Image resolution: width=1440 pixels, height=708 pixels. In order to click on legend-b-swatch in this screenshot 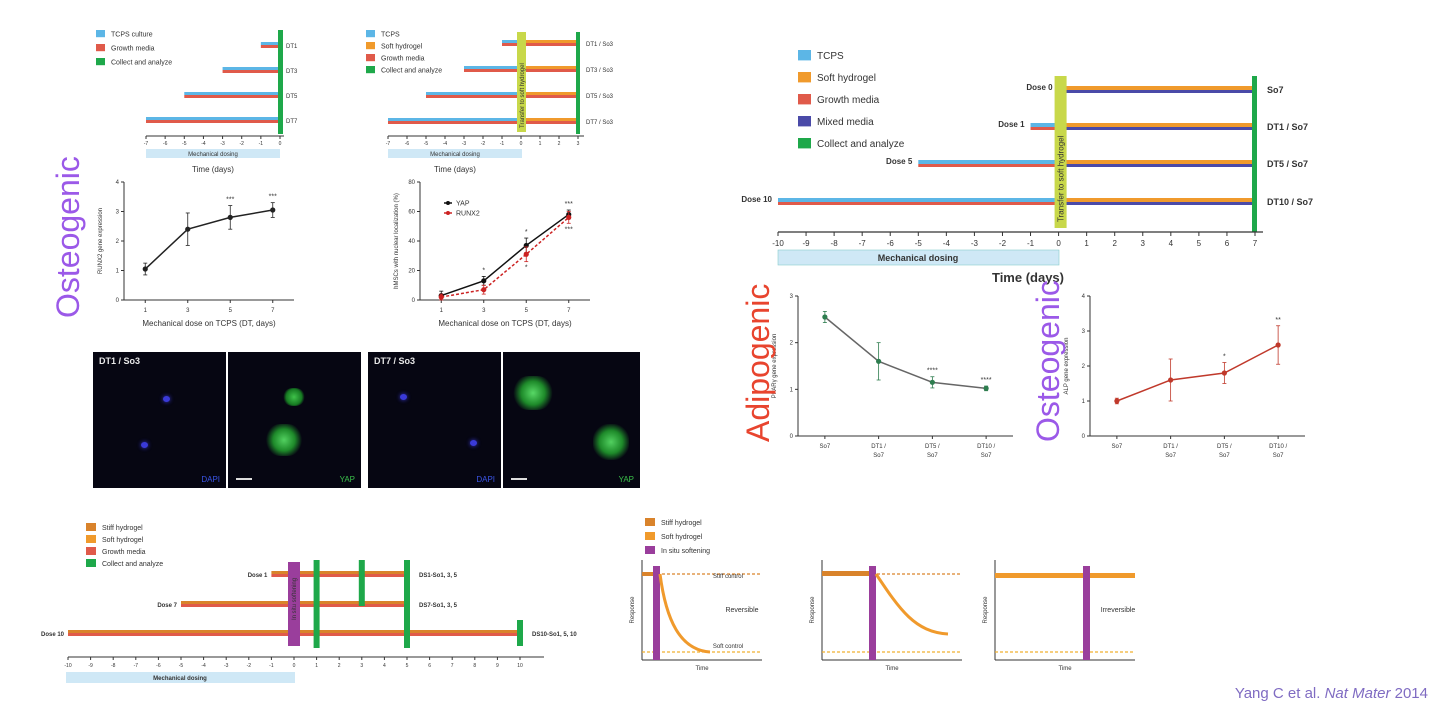, I will do `click(370, 46)`.